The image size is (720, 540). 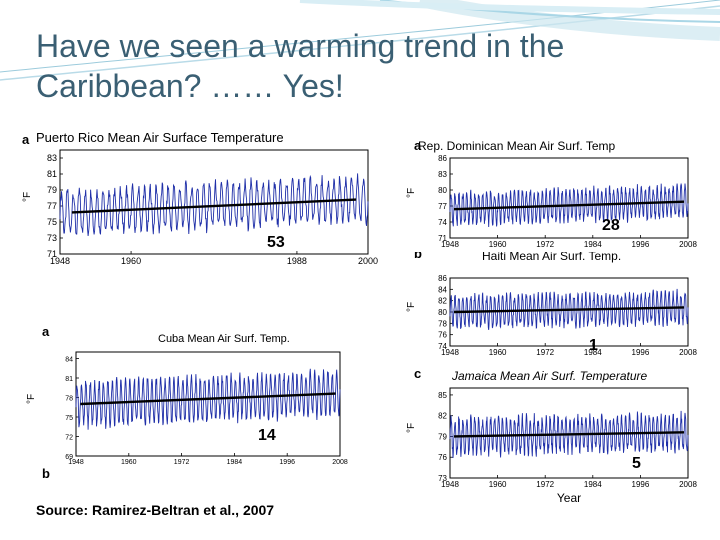 What do you see at coordinates (276, 242) in the screenshot?
I see `label-puerto-rico: 53` at bounding box center [276, 242].